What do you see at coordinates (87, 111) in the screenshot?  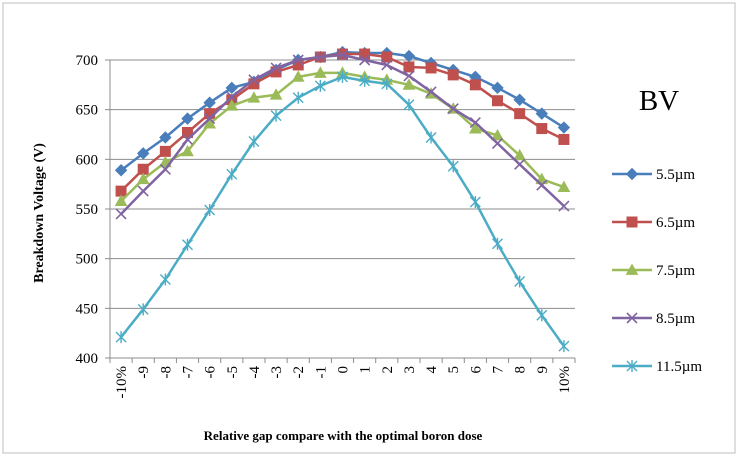 I see `y-tick-label: 650` at bounding box center [87, 111].